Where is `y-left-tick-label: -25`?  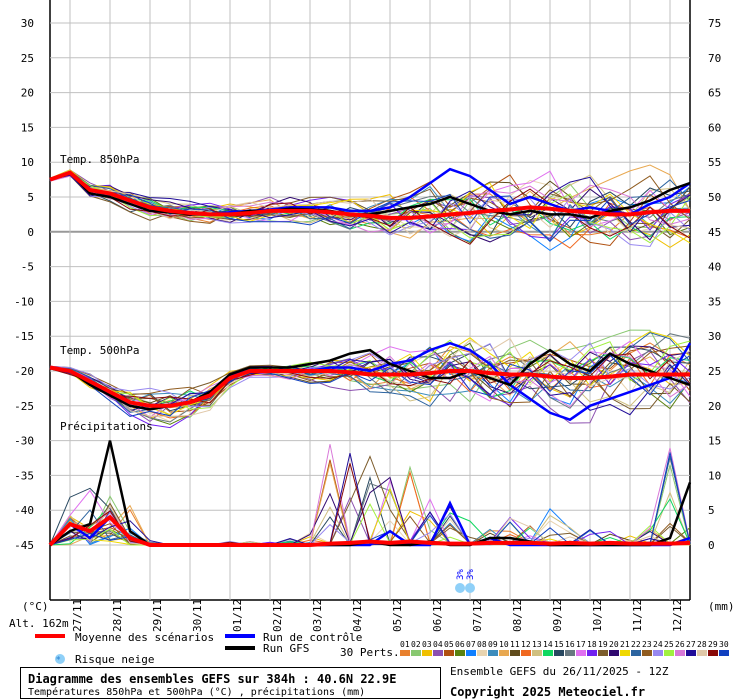
y-left-tick-label: -25 is located at coordinates (24, 406).